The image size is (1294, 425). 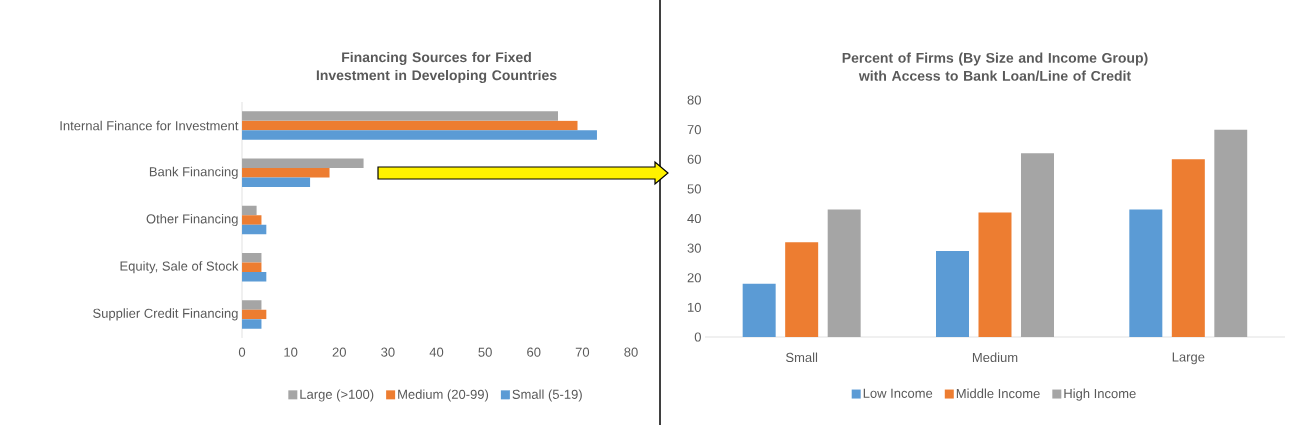 I want to click on x-tick-label: 10, so click(x=291, y=352).